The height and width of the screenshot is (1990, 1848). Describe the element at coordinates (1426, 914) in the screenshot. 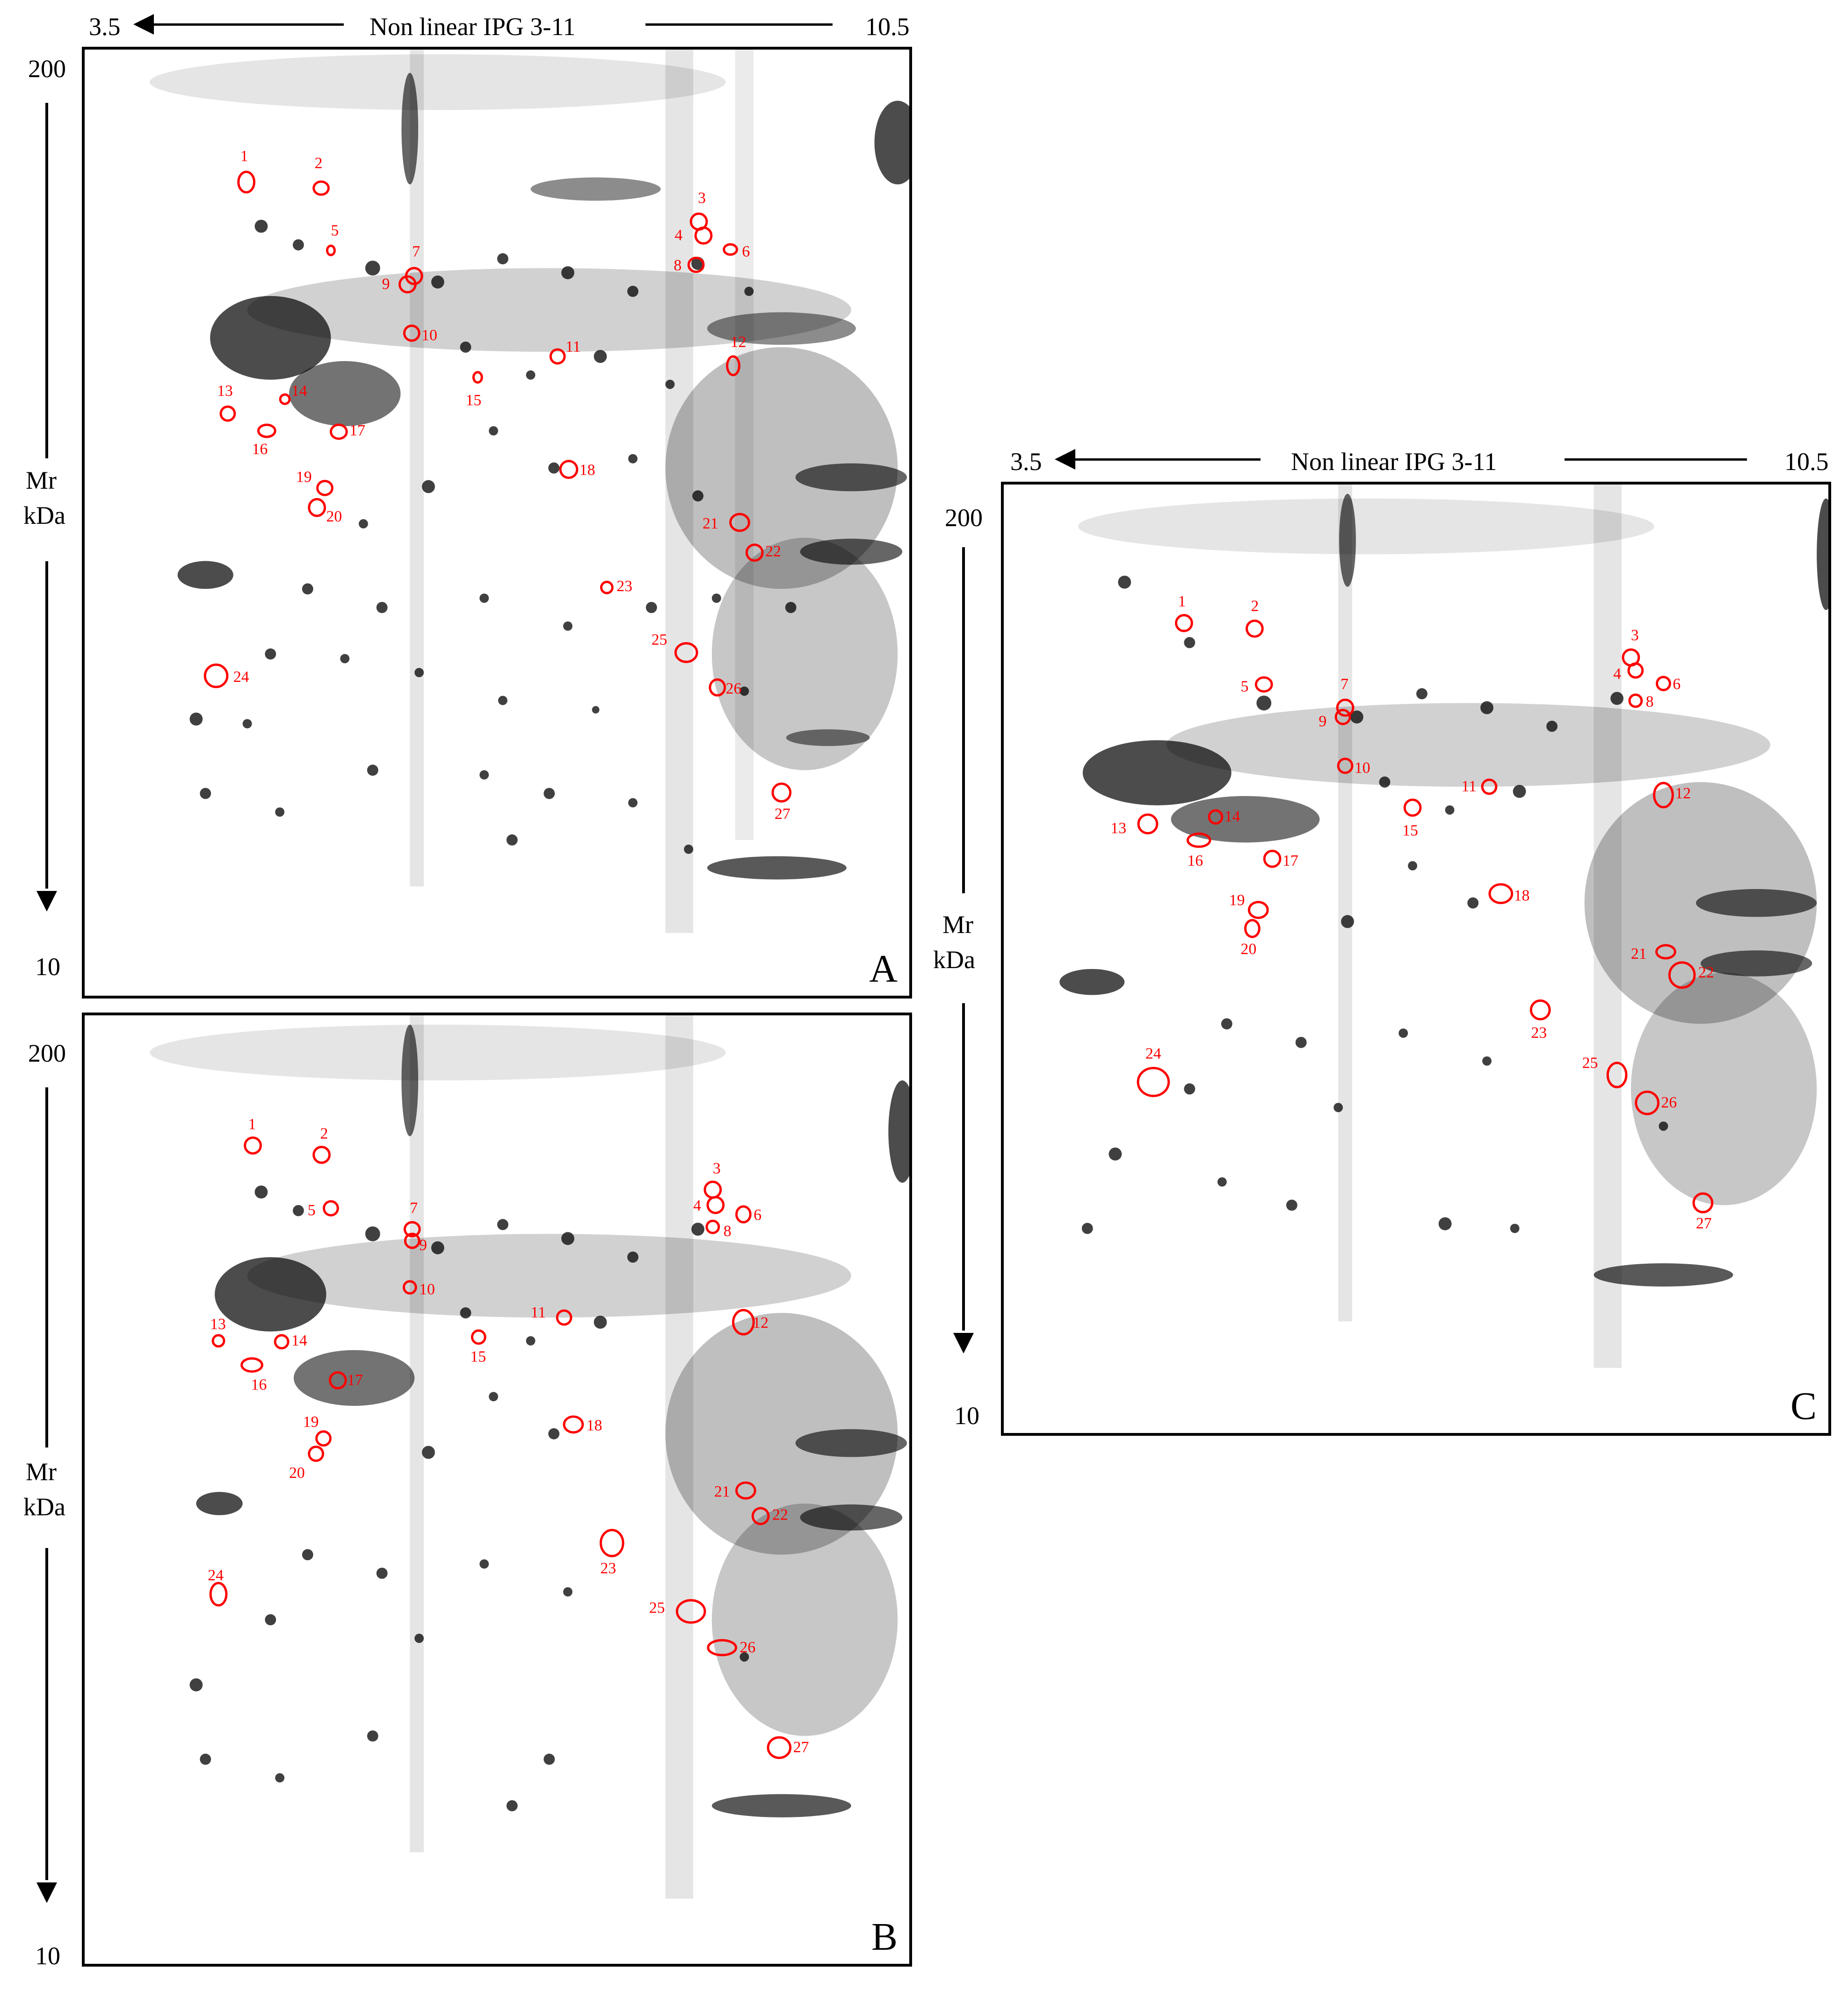

I see `spot-markers-c` at that location.